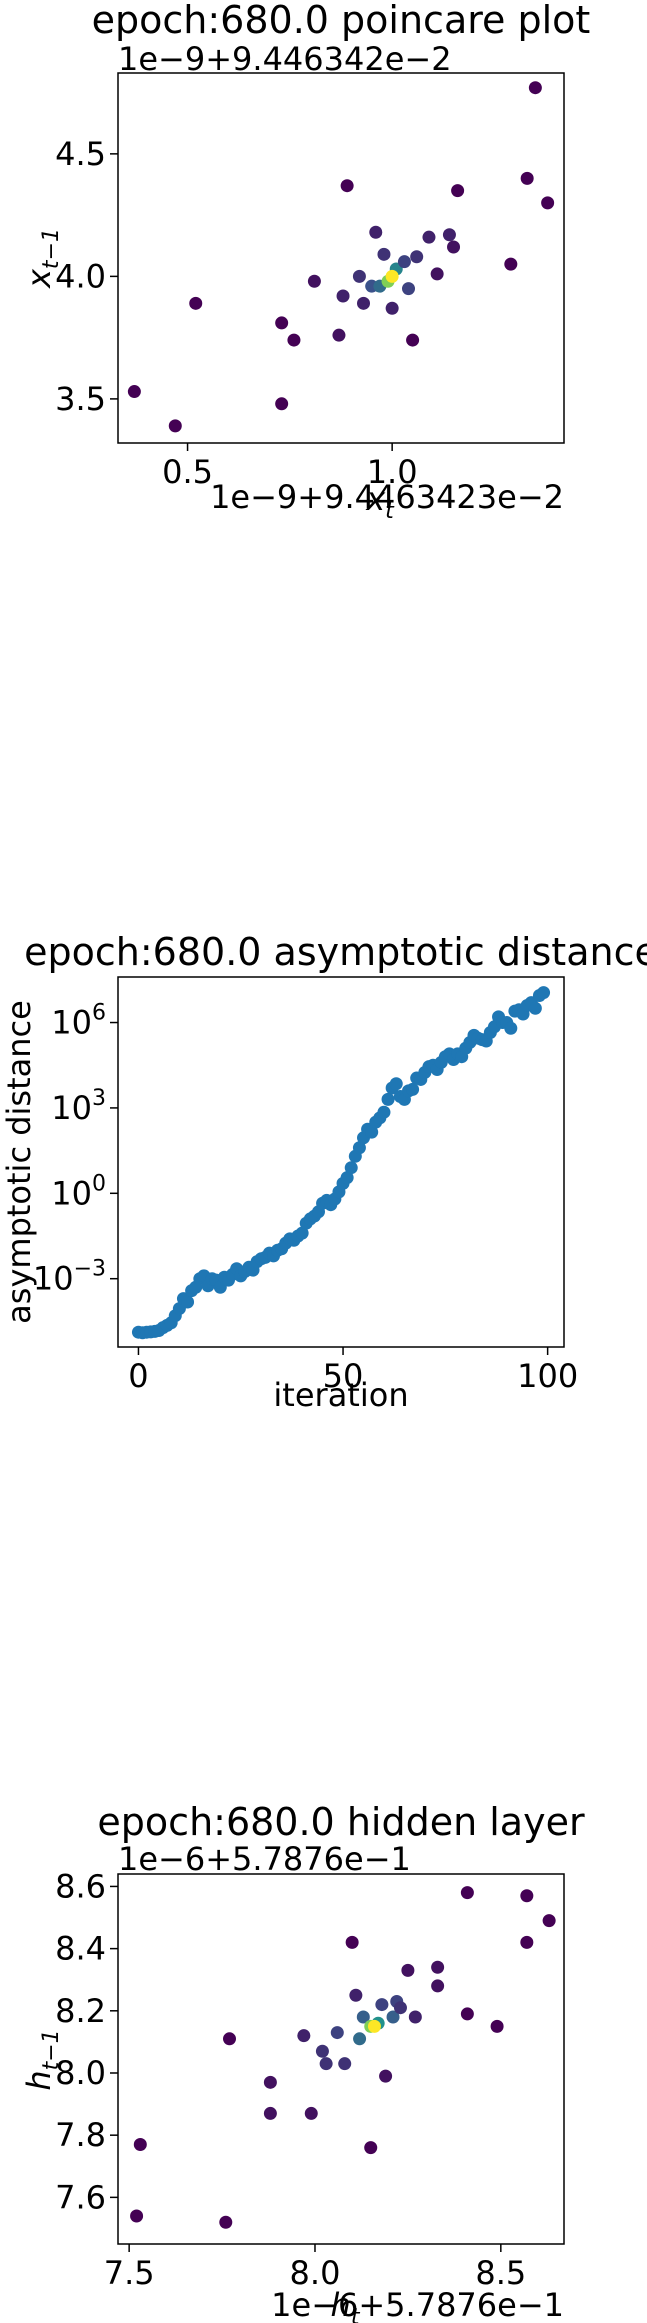 The height and width of the screenshot is (2323, 647). I want to click on y-axis-label: asymptotic distance, so click(19, 1162).